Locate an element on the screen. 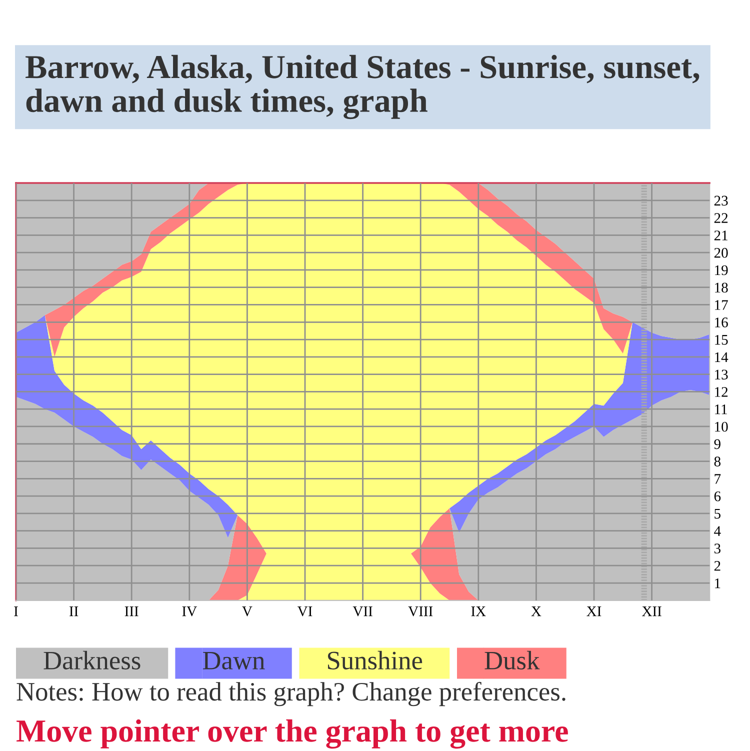  legend-label: Dawn is located at coordinates (233, 661).